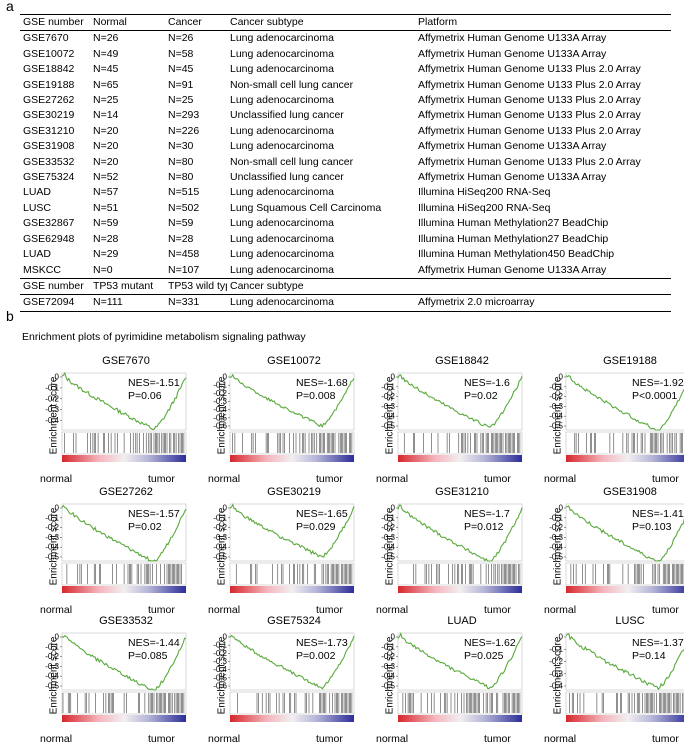 The height and width of the screenshot is (747, 684). I want to click on table-cell: TP53 wild type, so click(196, 286).